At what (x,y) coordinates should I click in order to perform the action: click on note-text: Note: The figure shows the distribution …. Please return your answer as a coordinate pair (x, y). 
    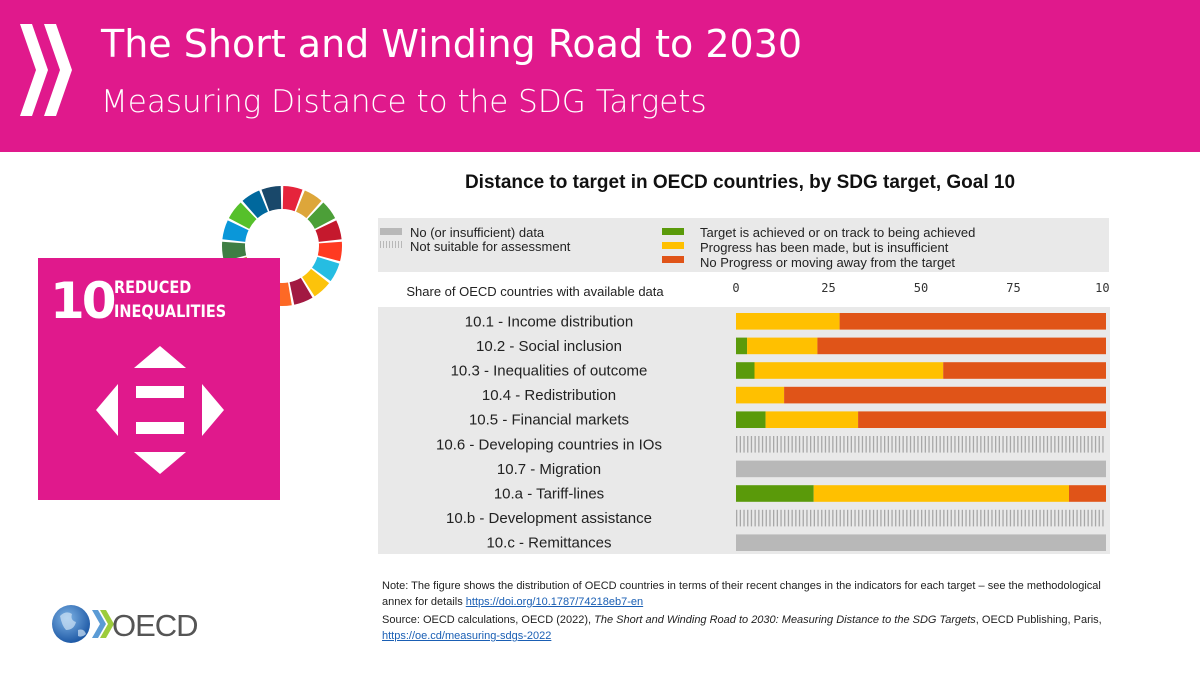
    Looking at the image, I should click on (741, 594).